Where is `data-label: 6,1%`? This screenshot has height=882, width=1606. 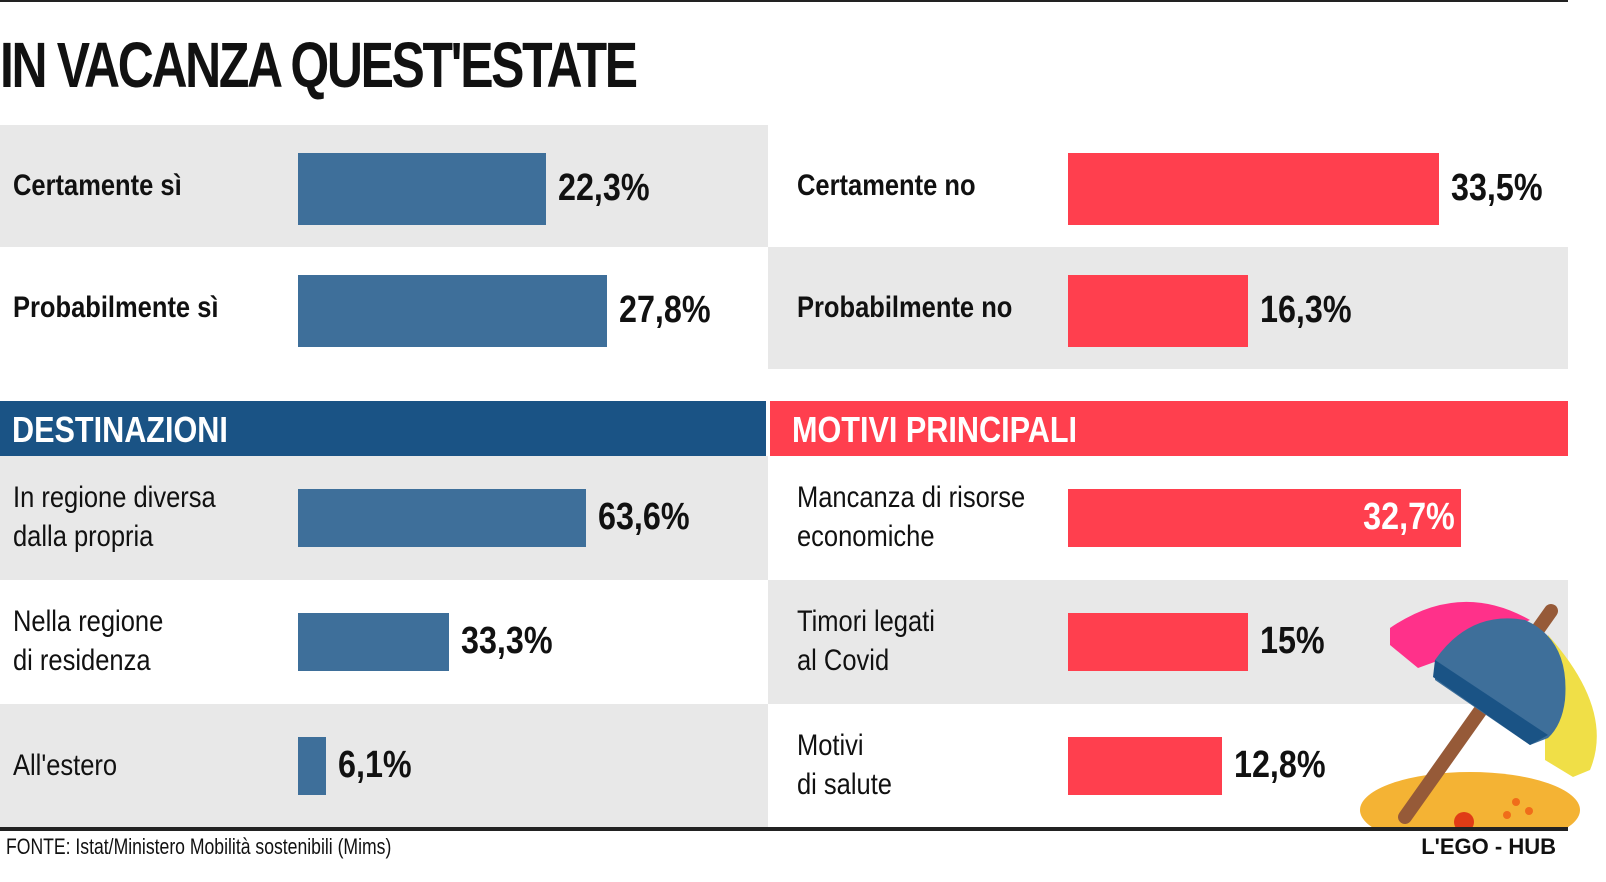
data-label: 6,1% is located at coordinates (374, 765).